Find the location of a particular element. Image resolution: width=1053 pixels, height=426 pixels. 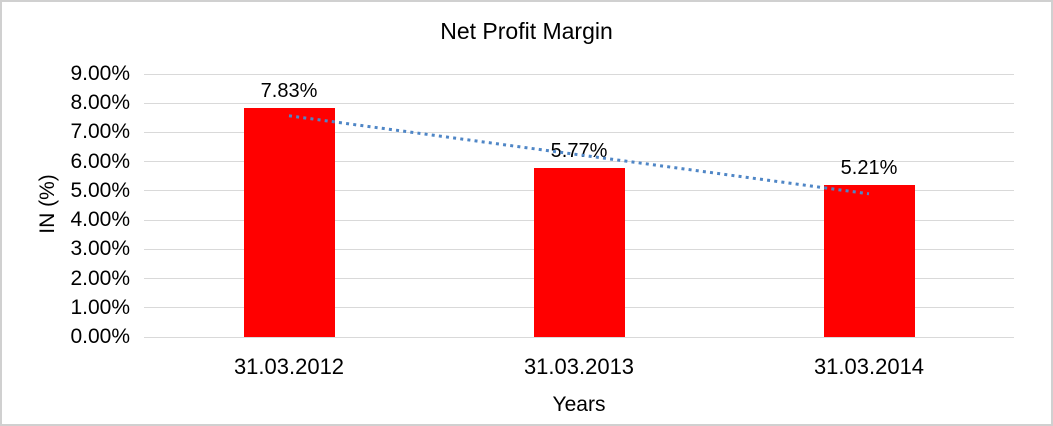

bar-value-label: 5.21% is located at coordinates (869, 167).